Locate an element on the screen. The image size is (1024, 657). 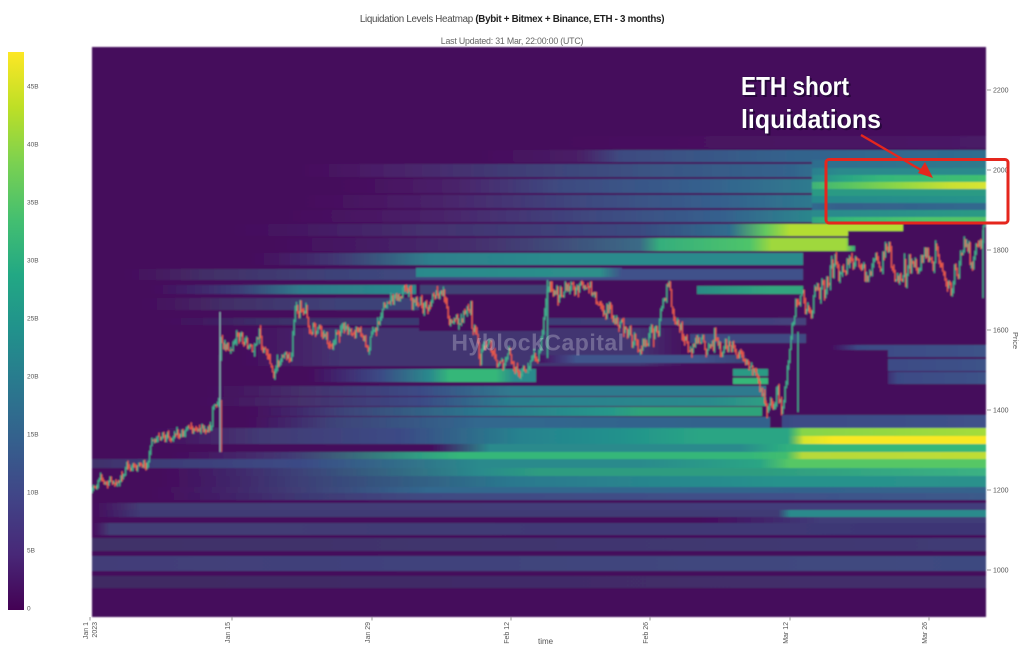
svg-text: Jan 29 is located at coordinates (368, 632).